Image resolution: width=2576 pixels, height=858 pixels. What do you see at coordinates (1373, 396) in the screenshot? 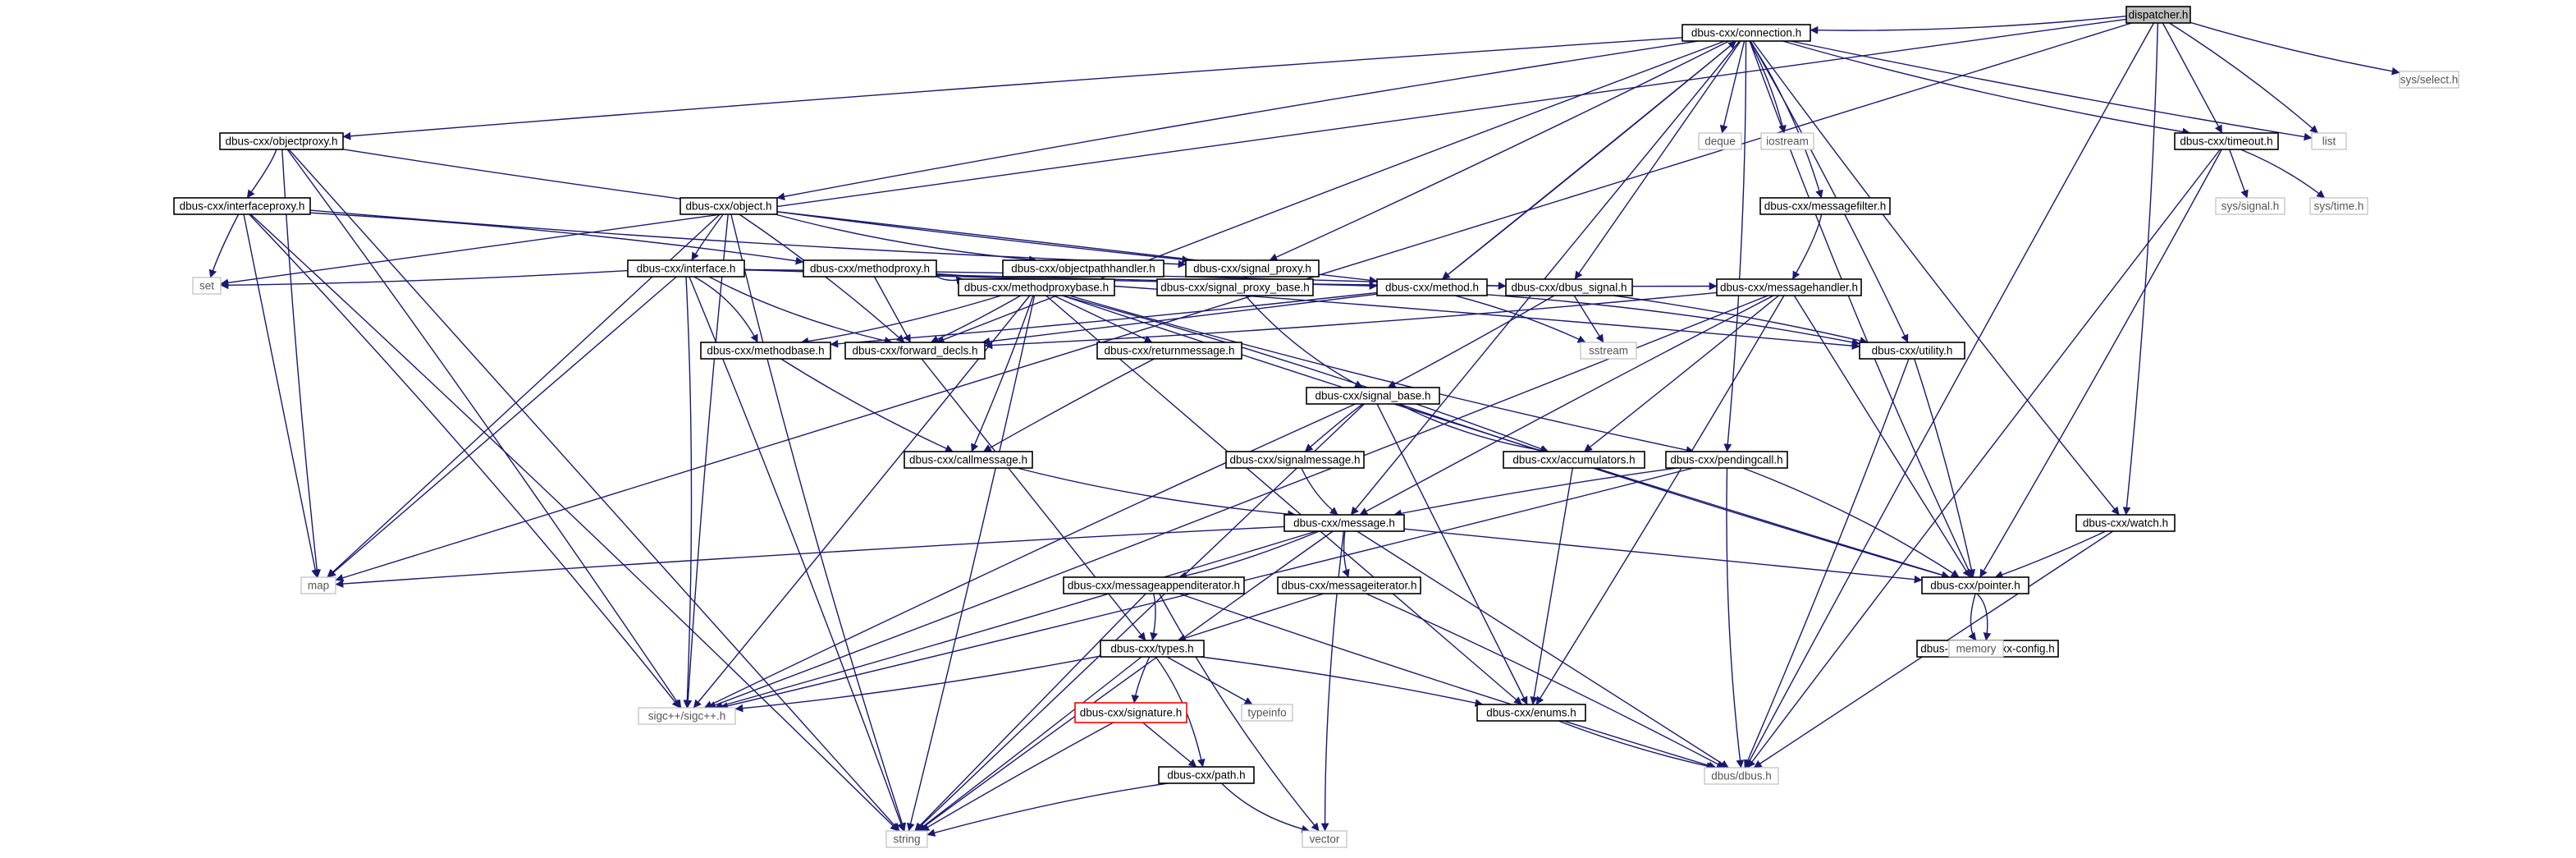
I see `node-signal_base: dbus-cxx/signal_base.h` at bounding box center [1373, 396].